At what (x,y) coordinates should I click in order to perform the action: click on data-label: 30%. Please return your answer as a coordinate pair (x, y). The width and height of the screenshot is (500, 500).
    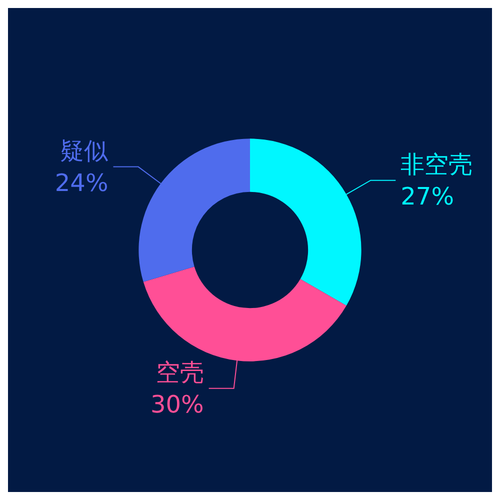
    Looking at the image, I should click on (177, 404).